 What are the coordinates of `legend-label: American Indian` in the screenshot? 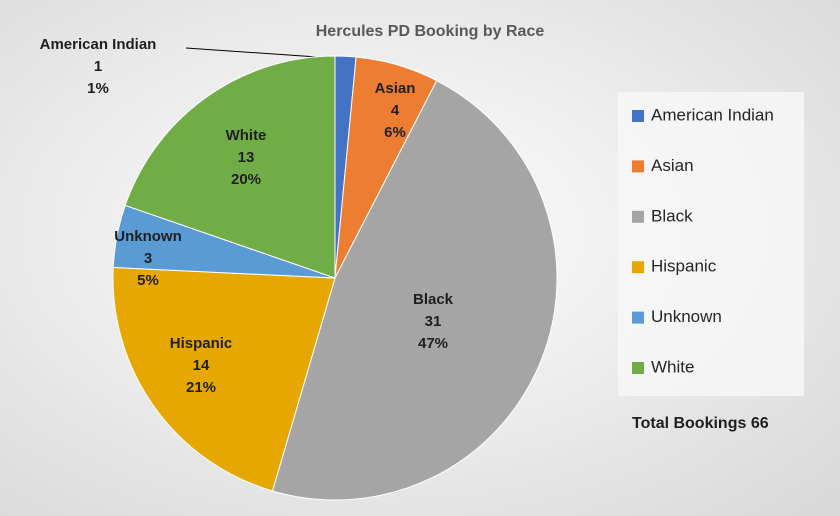 It's located at (712, 114).